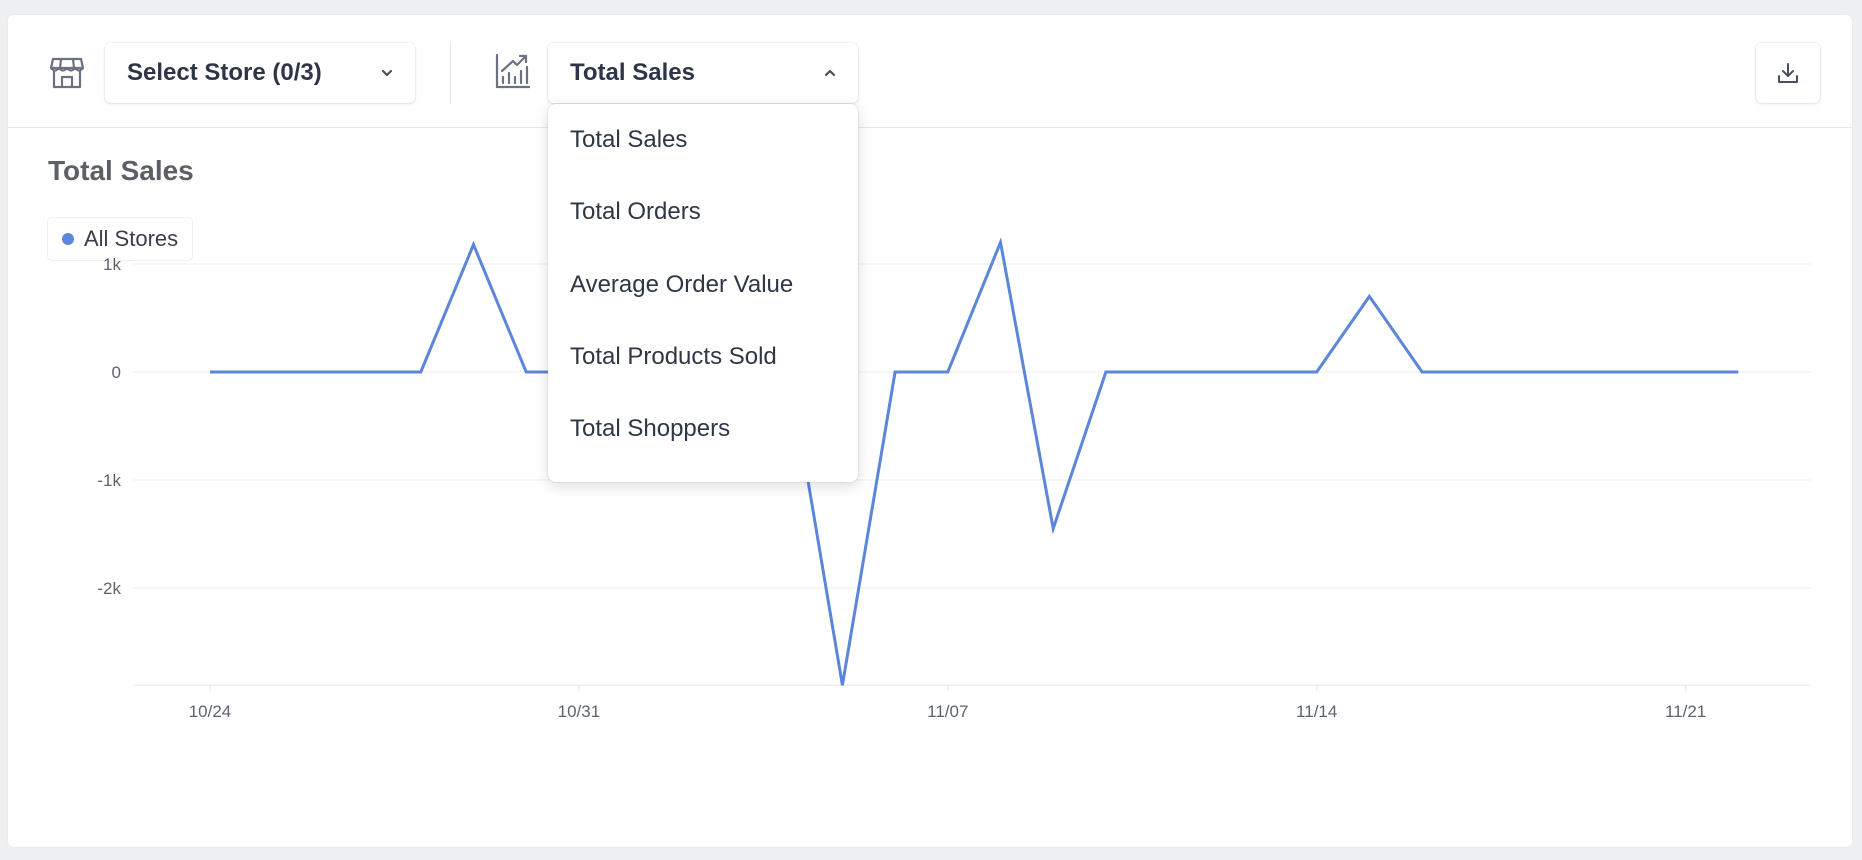  What do you see at coordinates (116, 372) in the screenshot?
I see `y-tick-label: 0` at bounding box center [116, 372].